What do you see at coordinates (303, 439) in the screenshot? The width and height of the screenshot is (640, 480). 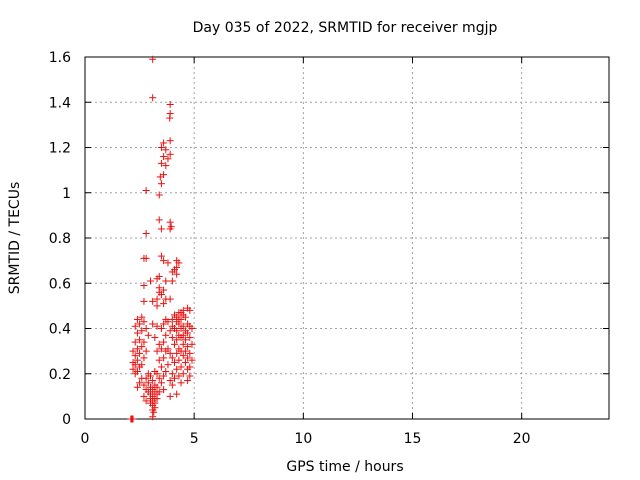 I see `x-tick-label: 10` at bounding box center [303, 439].